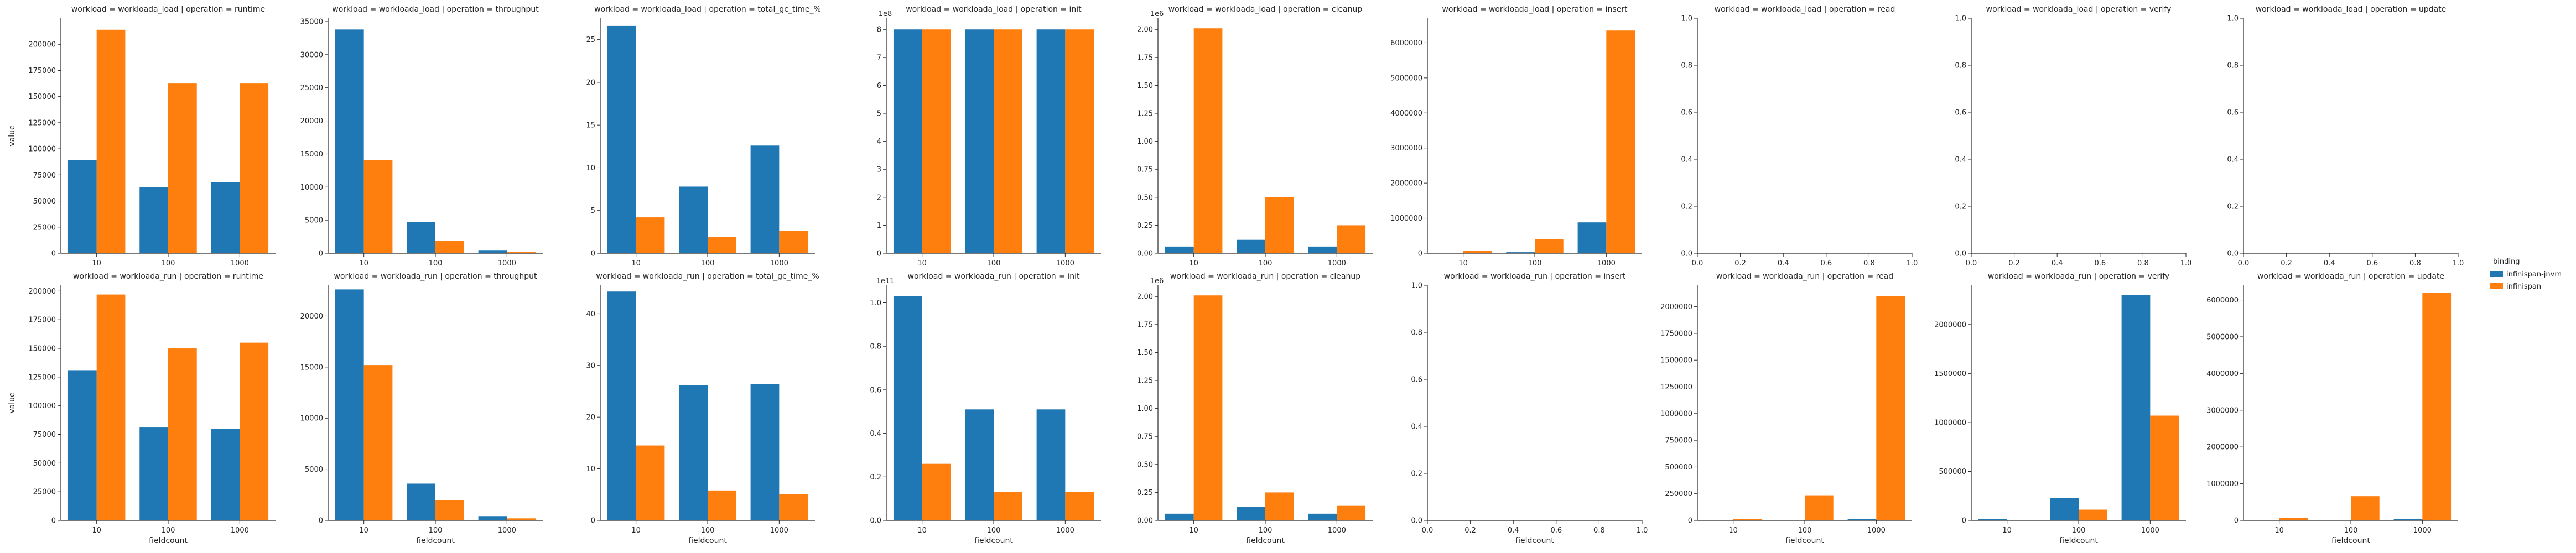 Image resolution: width=2576 pixels, height=553 pixels. I want to click on y-tick-label: 15, so click(590, 126).